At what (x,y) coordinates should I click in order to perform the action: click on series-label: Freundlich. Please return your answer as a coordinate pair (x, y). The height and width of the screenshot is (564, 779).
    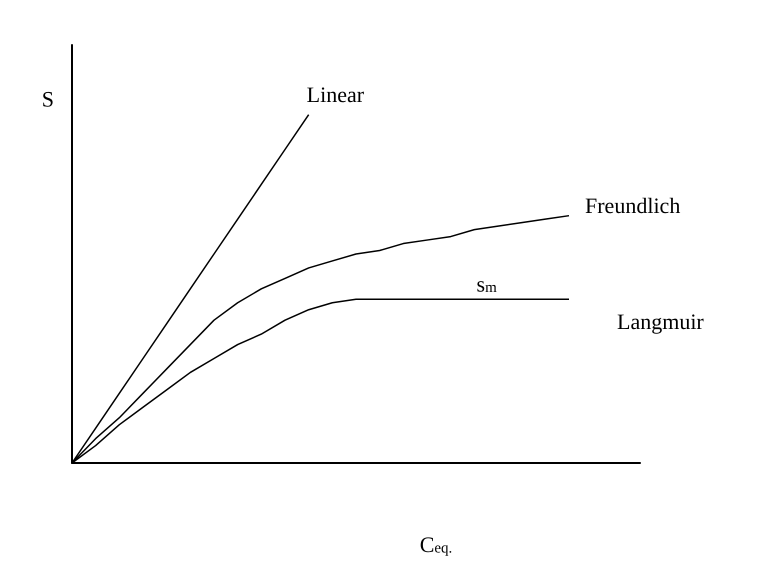
    Looking at the image, I should click on (632, 205).